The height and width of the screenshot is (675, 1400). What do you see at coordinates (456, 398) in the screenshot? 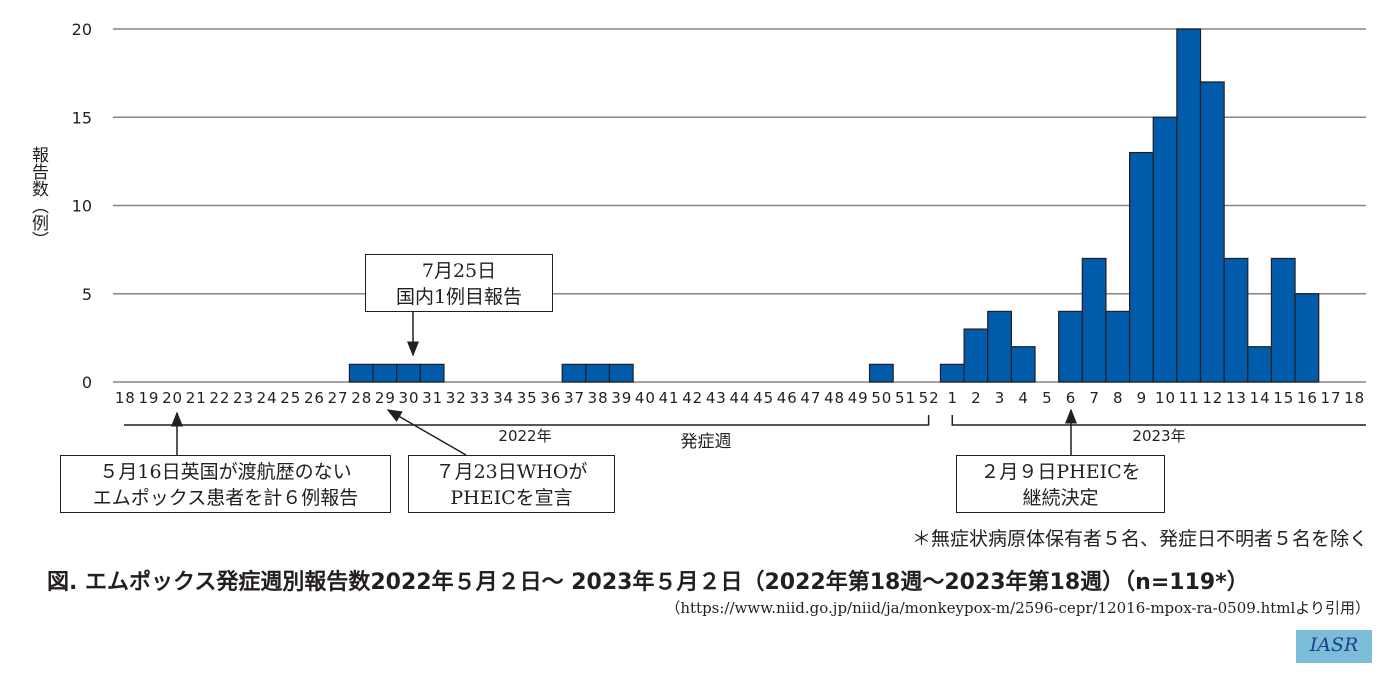
I see `x-tick-label: 32` at bounding box center [456, 398].